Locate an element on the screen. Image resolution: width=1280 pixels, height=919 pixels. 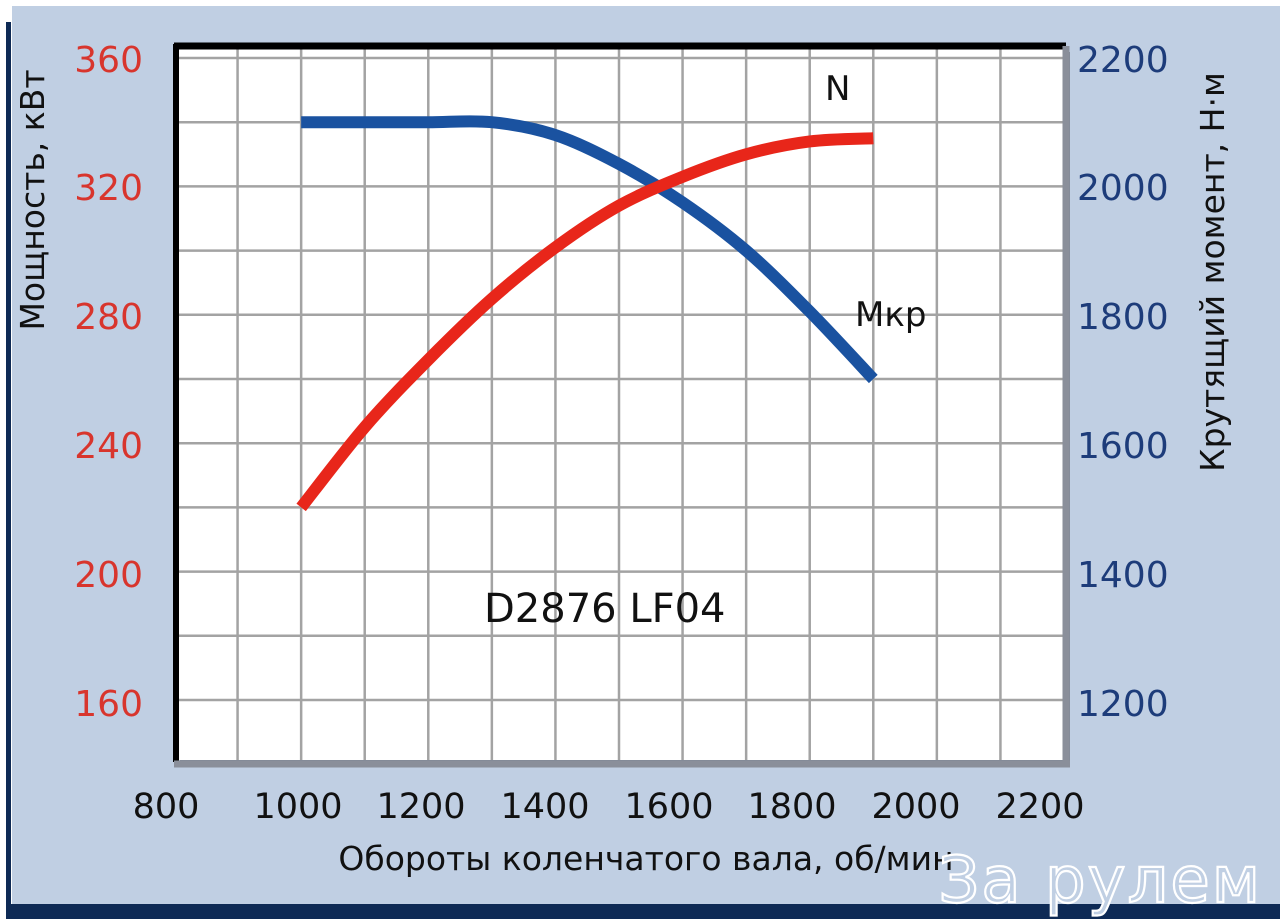
right-tick: 1800 is located at coordinates (1123, 317).